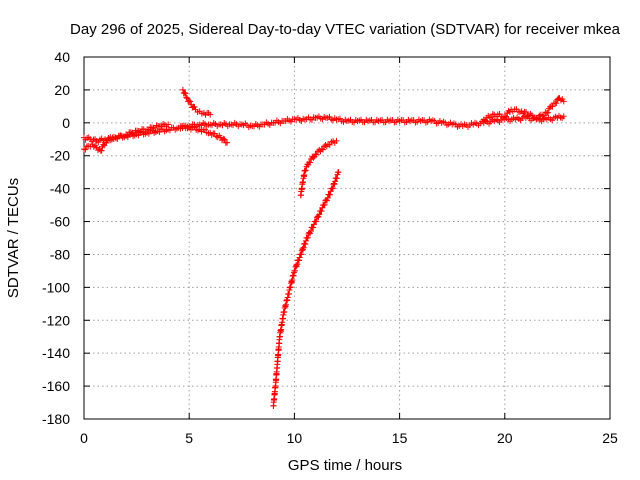 The height and width of the screenshot is (480, 640). What do you see at coordinates (400, 438) in the screenshot?
I see `x-tick-label: 15` at bounding box center [400, 438].